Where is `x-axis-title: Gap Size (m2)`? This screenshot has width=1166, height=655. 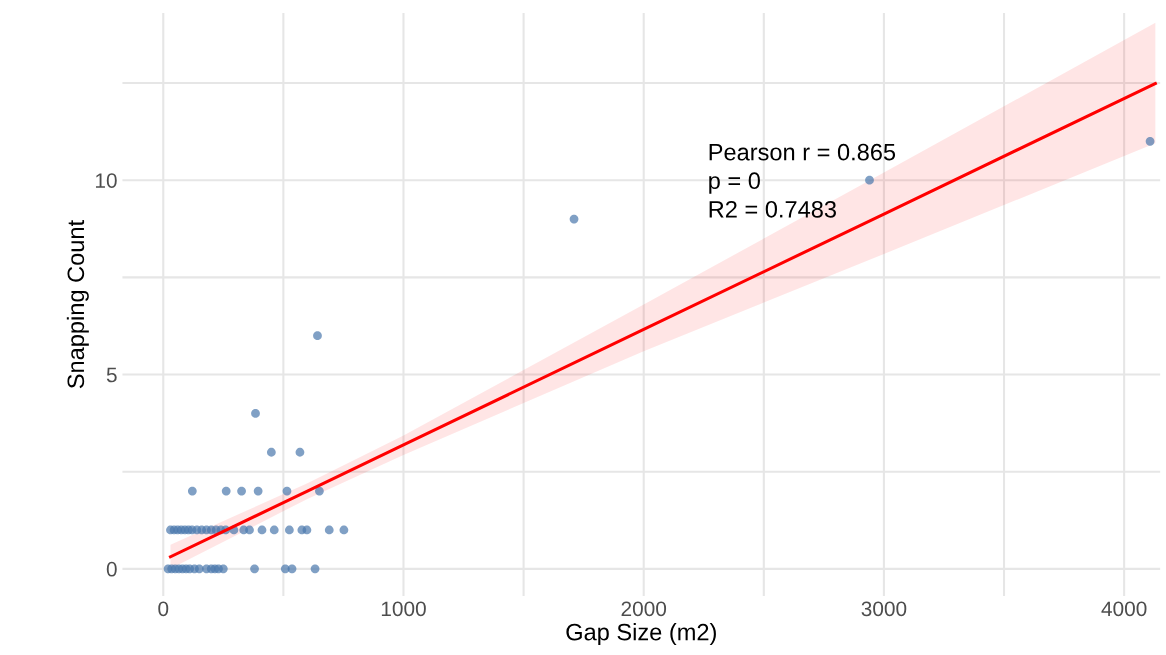
x-axis-title: Gap Size (m2) is located at coordinates (641, 634).